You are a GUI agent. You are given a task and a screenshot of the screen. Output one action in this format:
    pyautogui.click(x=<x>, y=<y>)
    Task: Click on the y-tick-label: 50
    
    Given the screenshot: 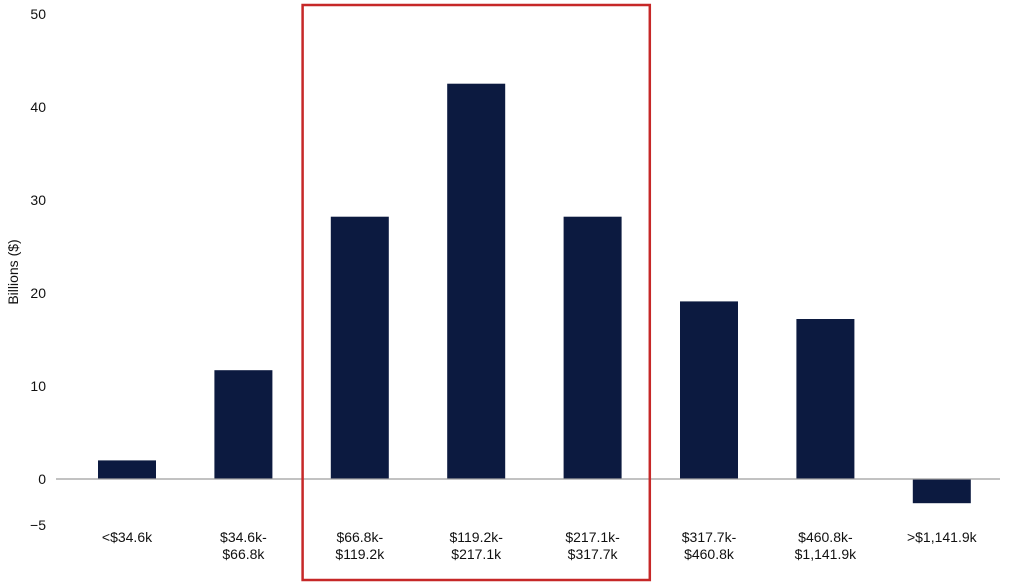 What is the action you would take?
    pyautogui.click(x=38, y=14)
    